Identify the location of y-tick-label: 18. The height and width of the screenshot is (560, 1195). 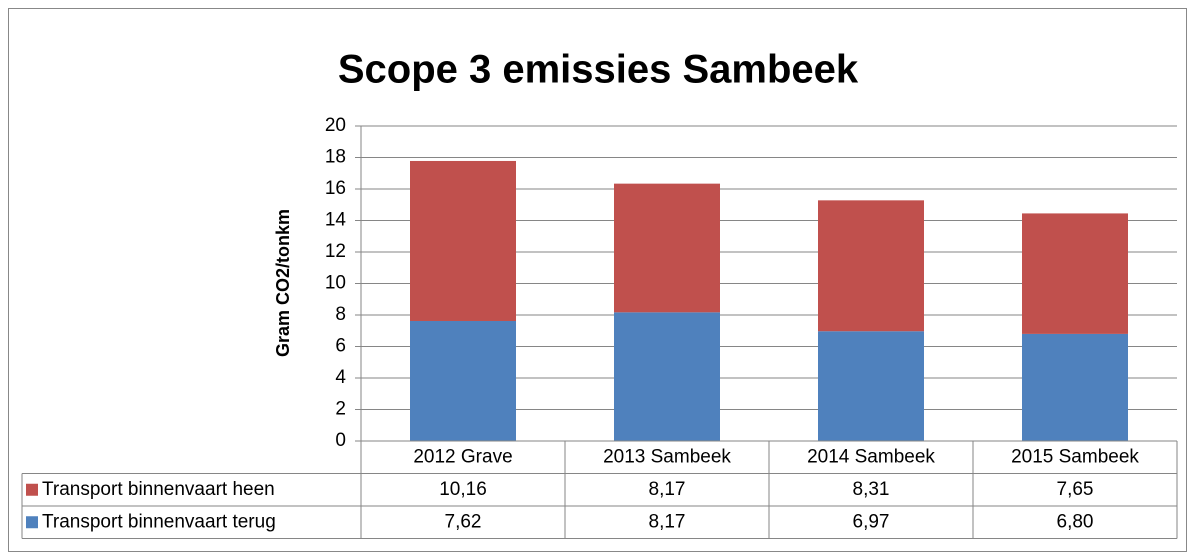
(335, 157).